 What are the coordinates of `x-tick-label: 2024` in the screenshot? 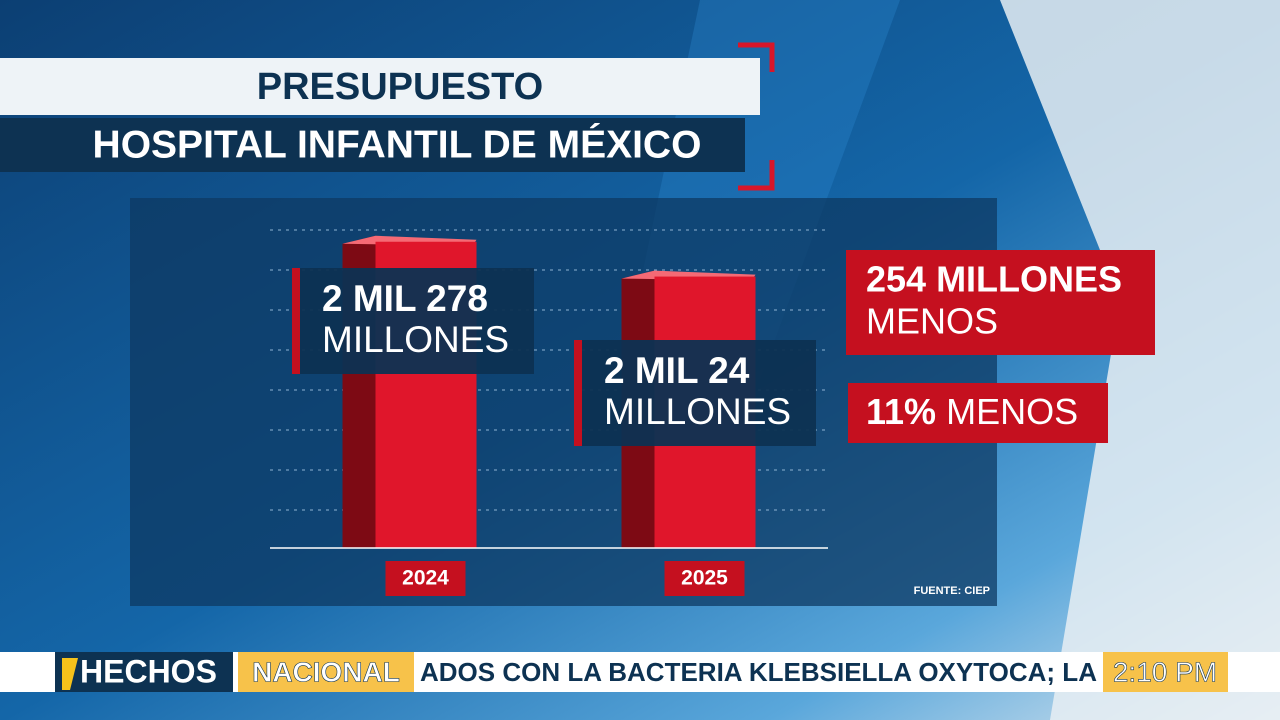 It's located at (425, 578).